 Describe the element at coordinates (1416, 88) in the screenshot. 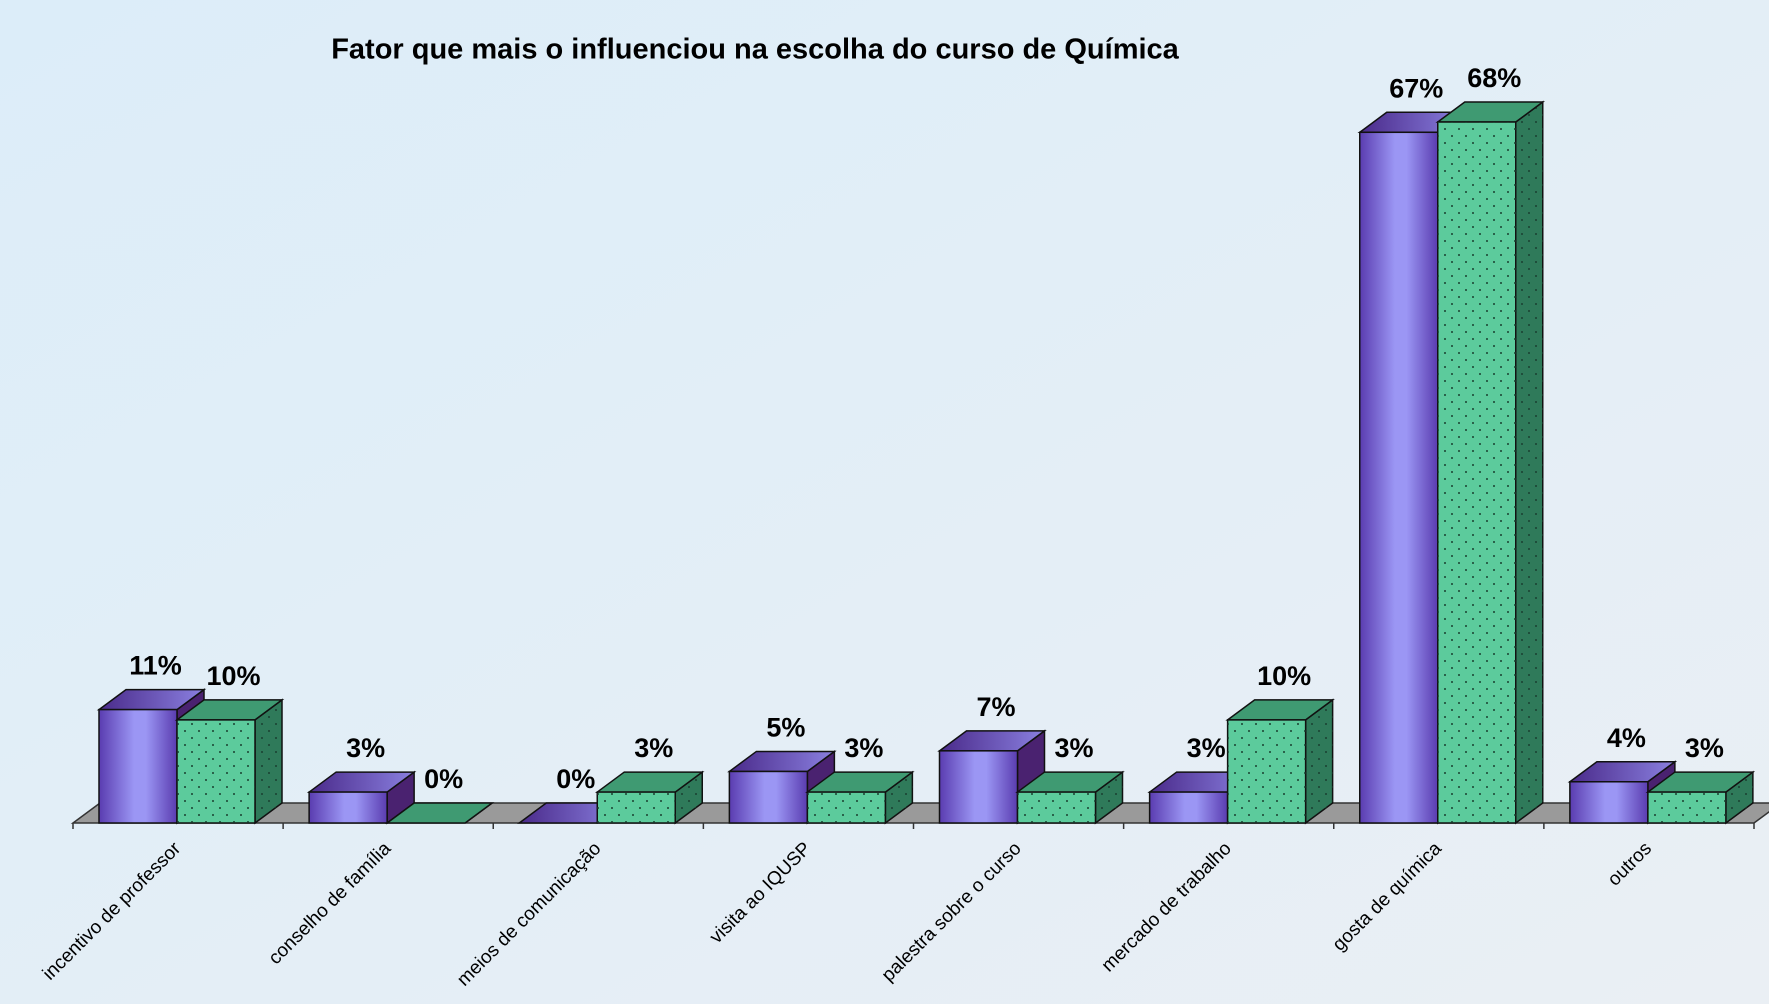

I see `value-label: 67%` at that location.